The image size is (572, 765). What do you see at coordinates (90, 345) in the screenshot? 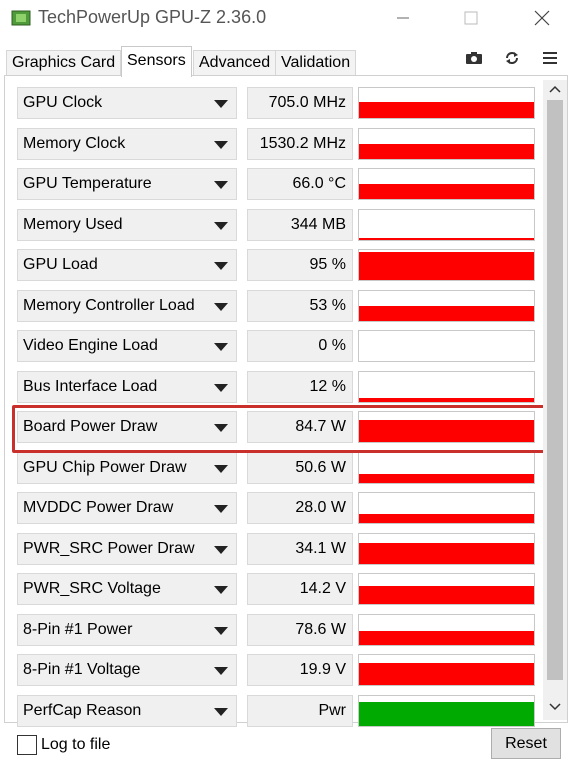
I see `sensor-label: Video Engine Load` at bounding box center [90, 345].